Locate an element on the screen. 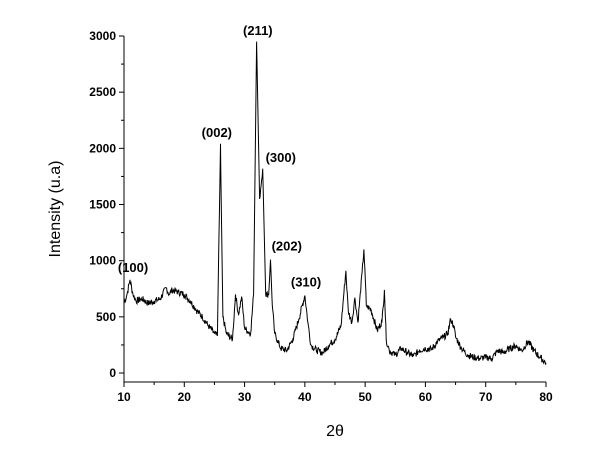  y-tick-label: 500 is located at coordinates (106, 317).